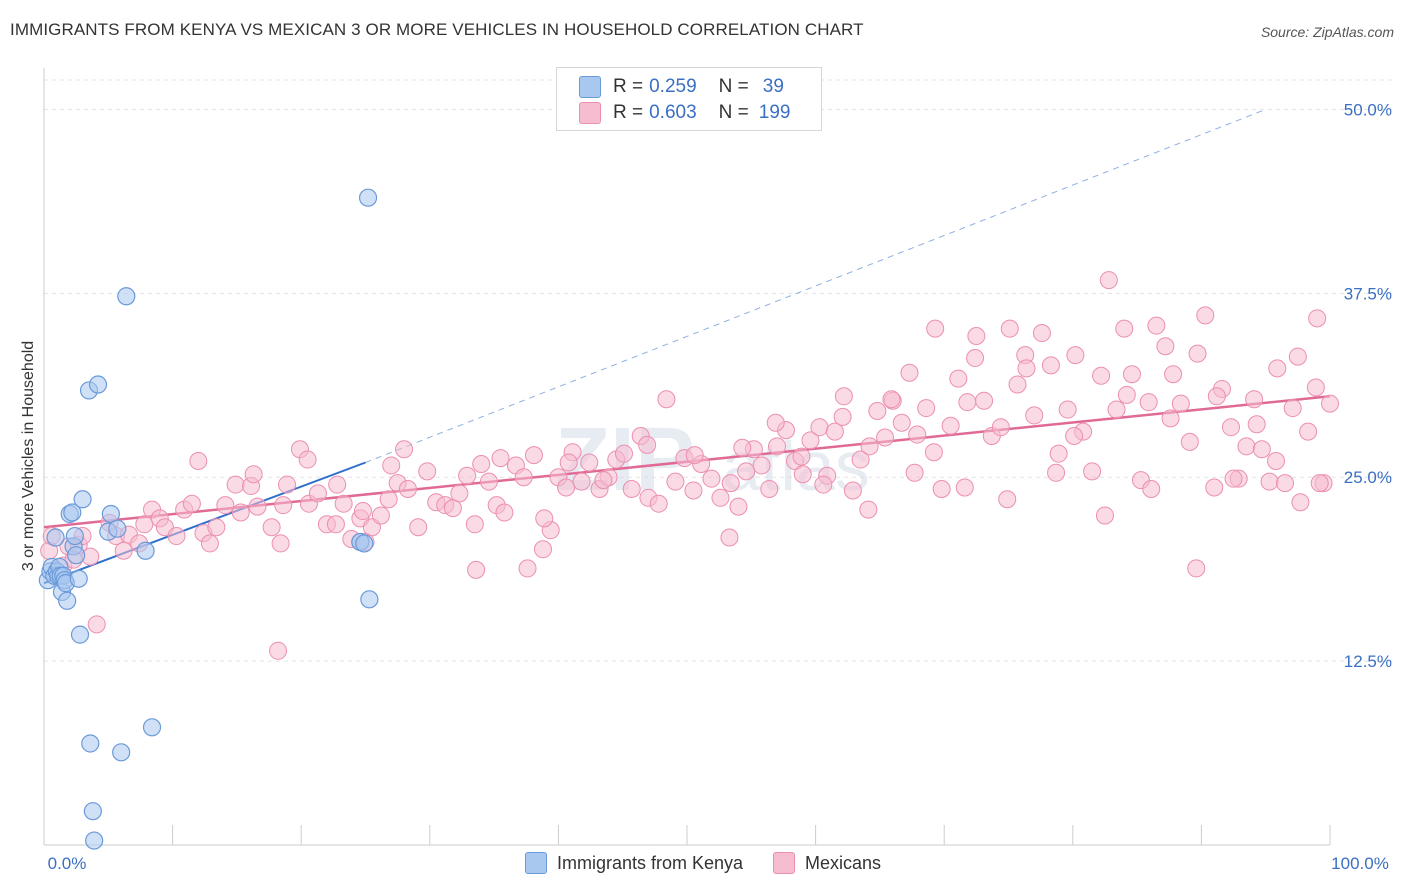 Image resolution: width=1406 pixels, height=892 pixels. What do you see at coordinates (633, 863) in the screenshot?
I see `series-legend-kenya: Immigrants from Kenya` at bounding box center [633, 863].